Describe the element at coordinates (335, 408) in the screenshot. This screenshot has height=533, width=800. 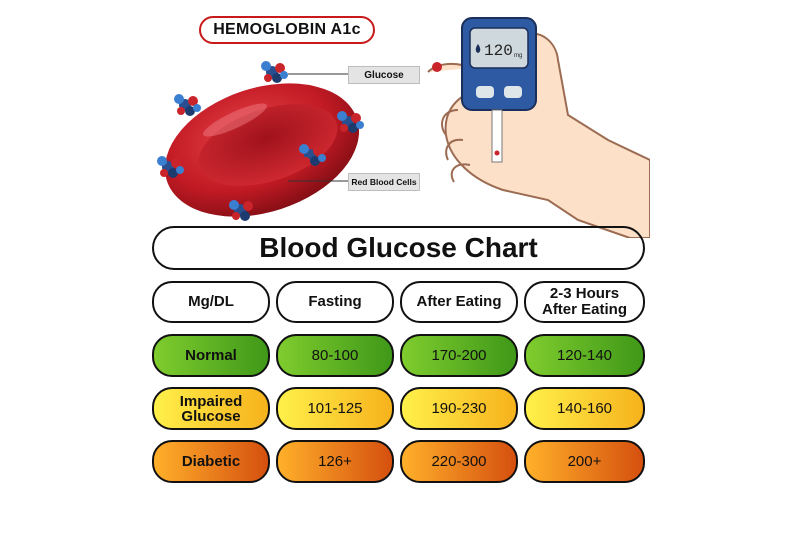
I see `value-impaired-fasting: 101-125` at that location.